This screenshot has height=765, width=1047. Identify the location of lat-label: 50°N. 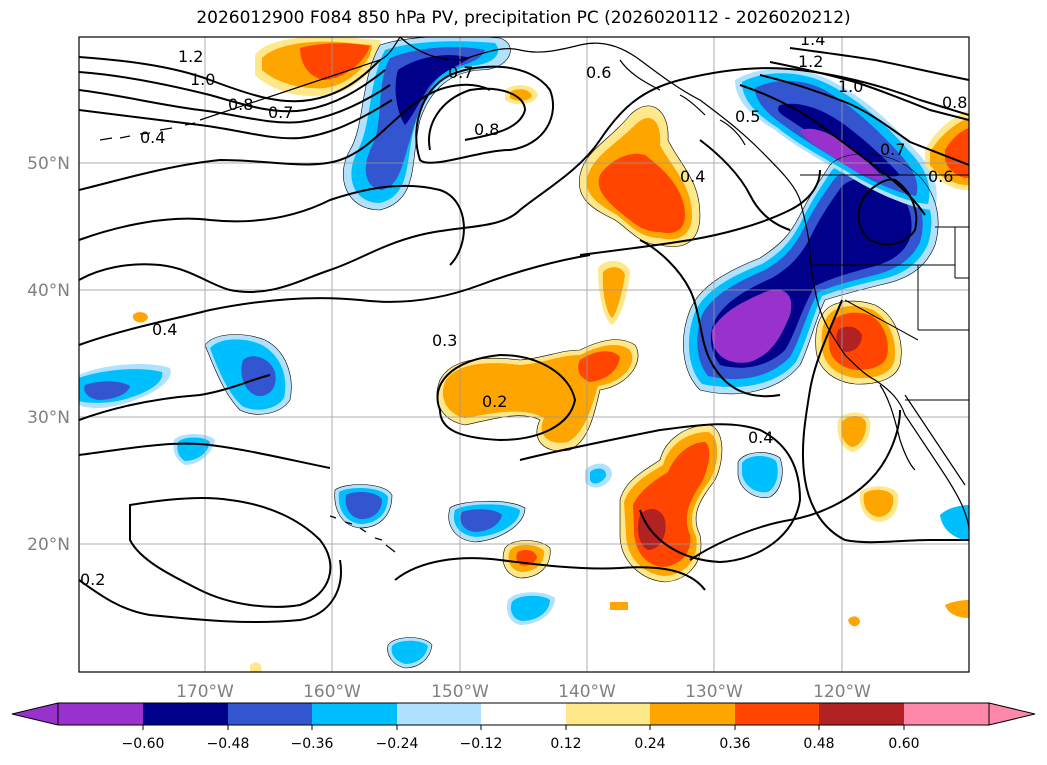
(48, 164).